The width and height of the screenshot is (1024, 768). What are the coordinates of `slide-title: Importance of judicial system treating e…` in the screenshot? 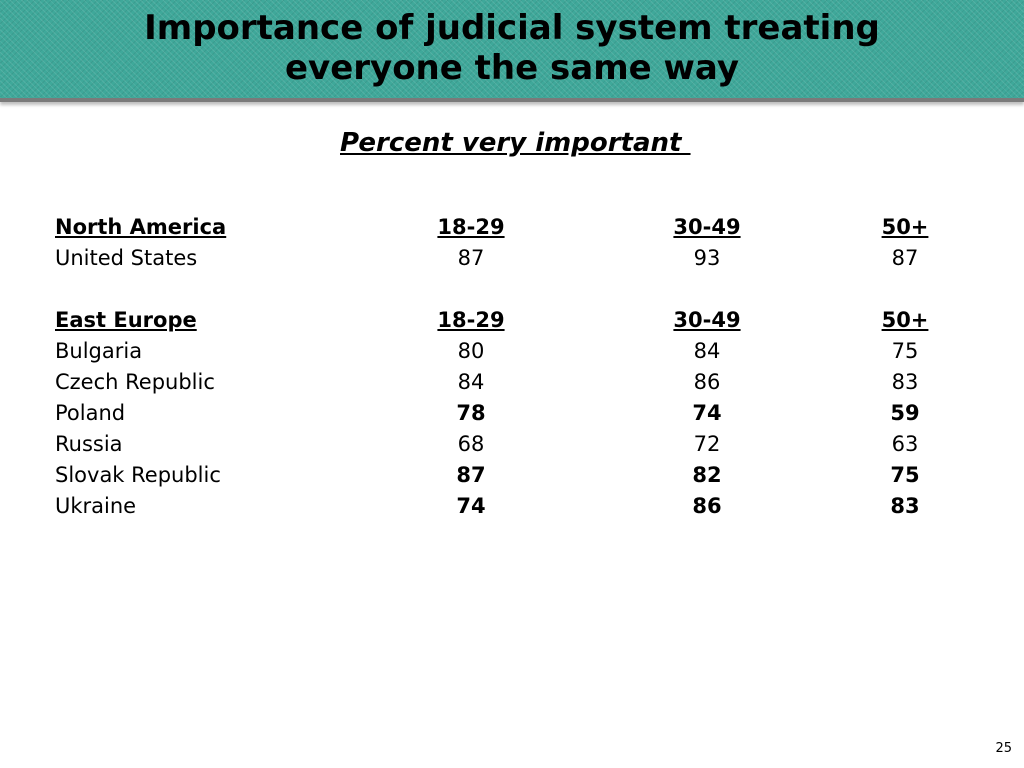 It's located at (512, 48).